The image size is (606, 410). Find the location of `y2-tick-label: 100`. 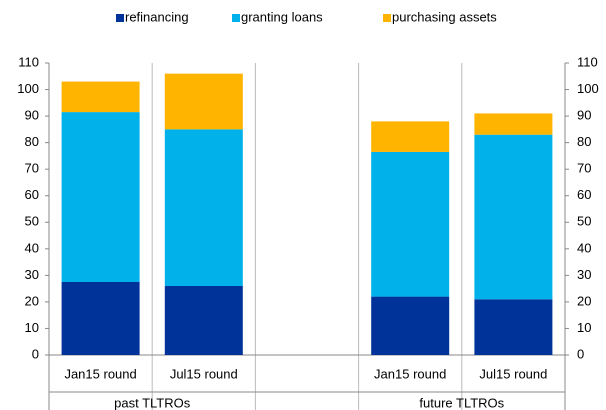

y2-tick-label: 100 is located at coordinates (588, 88).